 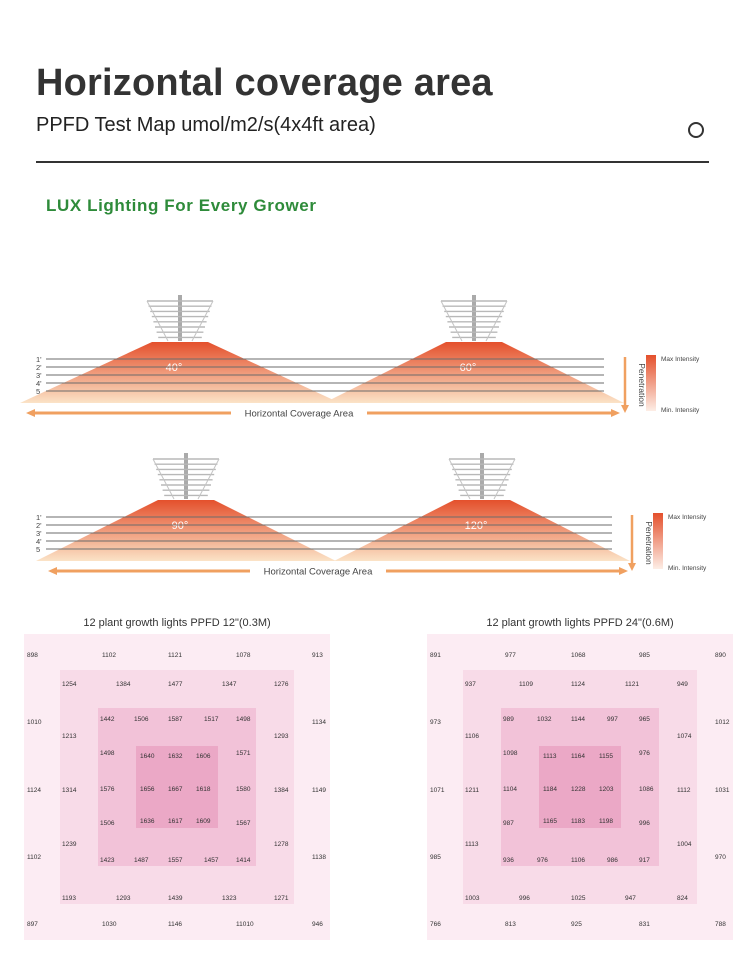 What do you see at coordinates (578, 860) in the screenshot?
I see `ppfd-value-ring3: 1106` at bounding box center [578, 860].